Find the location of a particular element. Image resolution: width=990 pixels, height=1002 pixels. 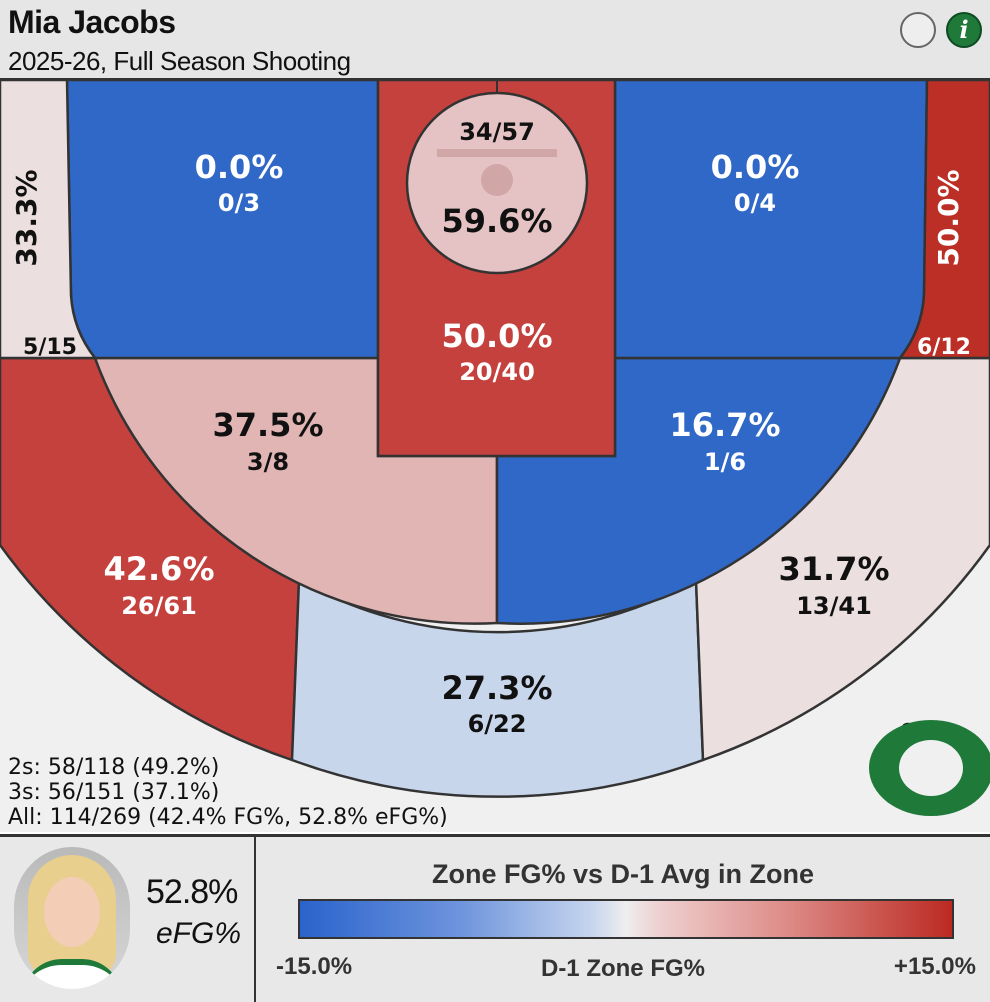

label-rec-left-wing-three: 26/61 is located at coordinates (159, 606).